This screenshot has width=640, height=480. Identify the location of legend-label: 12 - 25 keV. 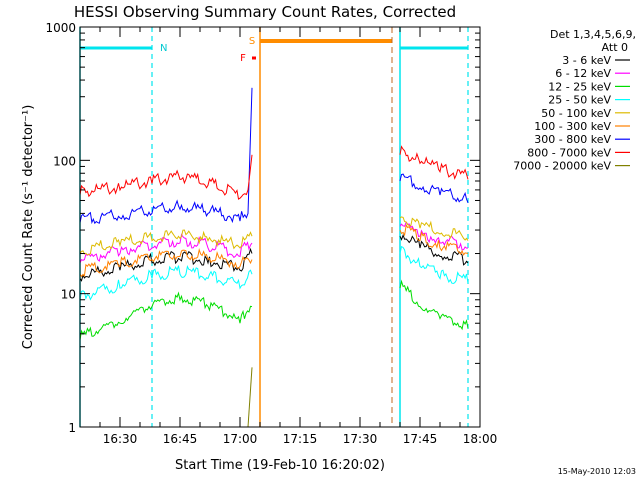
(579, 86).